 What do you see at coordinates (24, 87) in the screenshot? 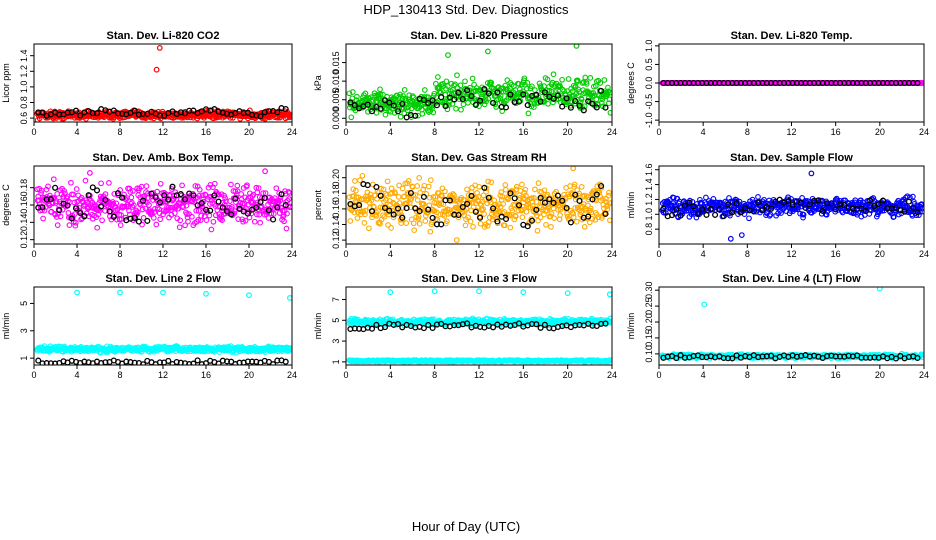
I see `y-tick-label: 1.0` at bounding box center [24, 87].